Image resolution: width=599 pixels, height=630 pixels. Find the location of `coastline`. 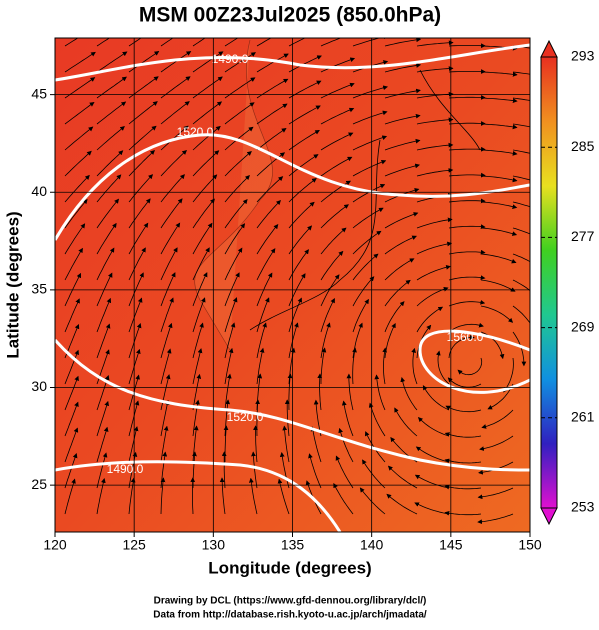

coastline is located at coordinates (450, 110).